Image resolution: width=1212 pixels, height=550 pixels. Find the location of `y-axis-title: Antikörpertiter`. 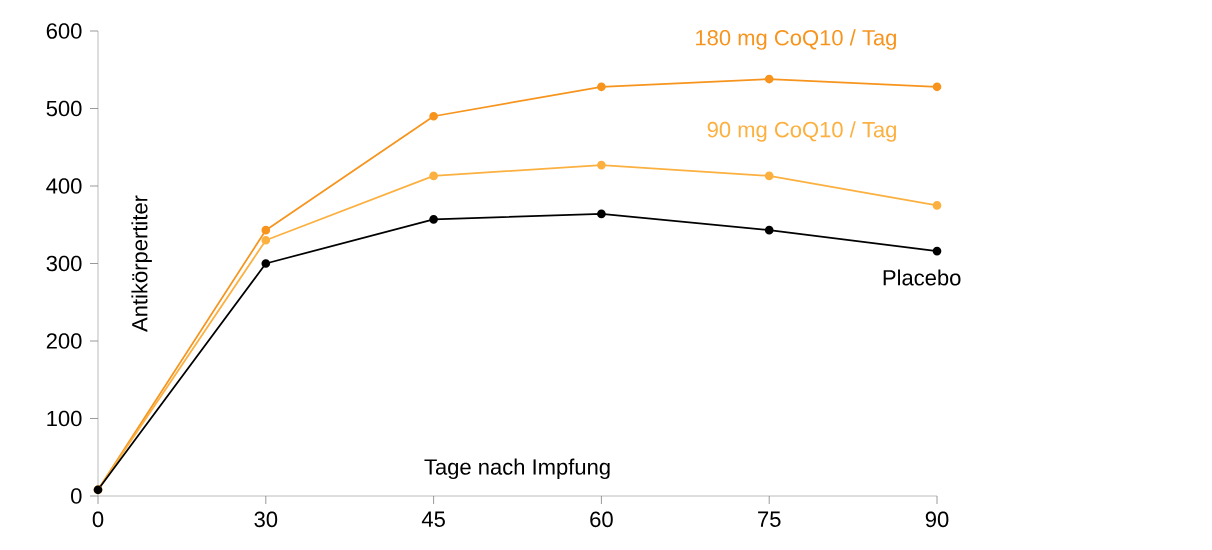

y-axis-title: Antikörpertiter is located at coordinates (141, 263).